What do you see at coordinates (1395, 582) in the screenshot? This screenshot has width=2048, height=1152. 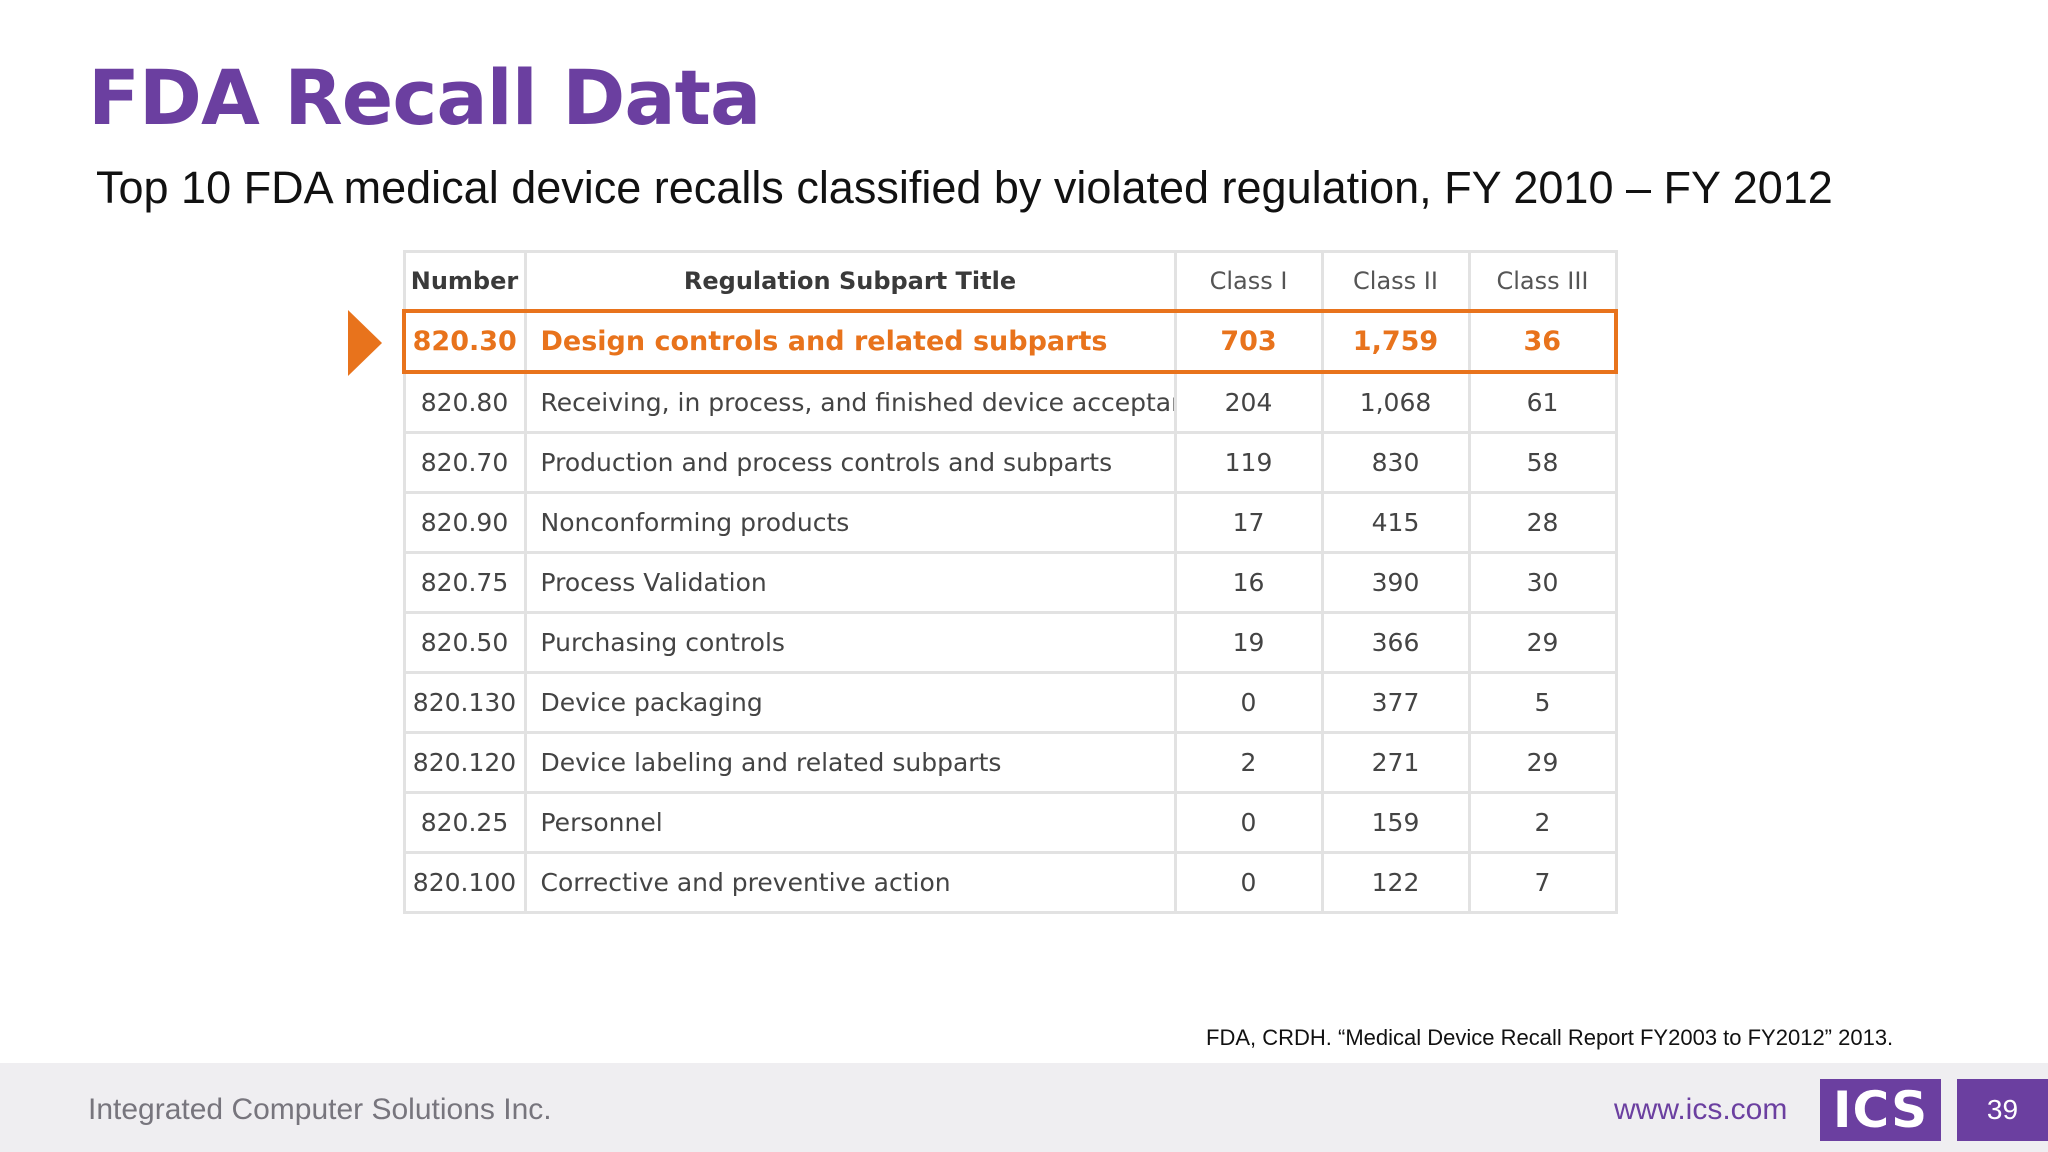 I see `cell-class-2: 390` at bounding box center [1395, 582].